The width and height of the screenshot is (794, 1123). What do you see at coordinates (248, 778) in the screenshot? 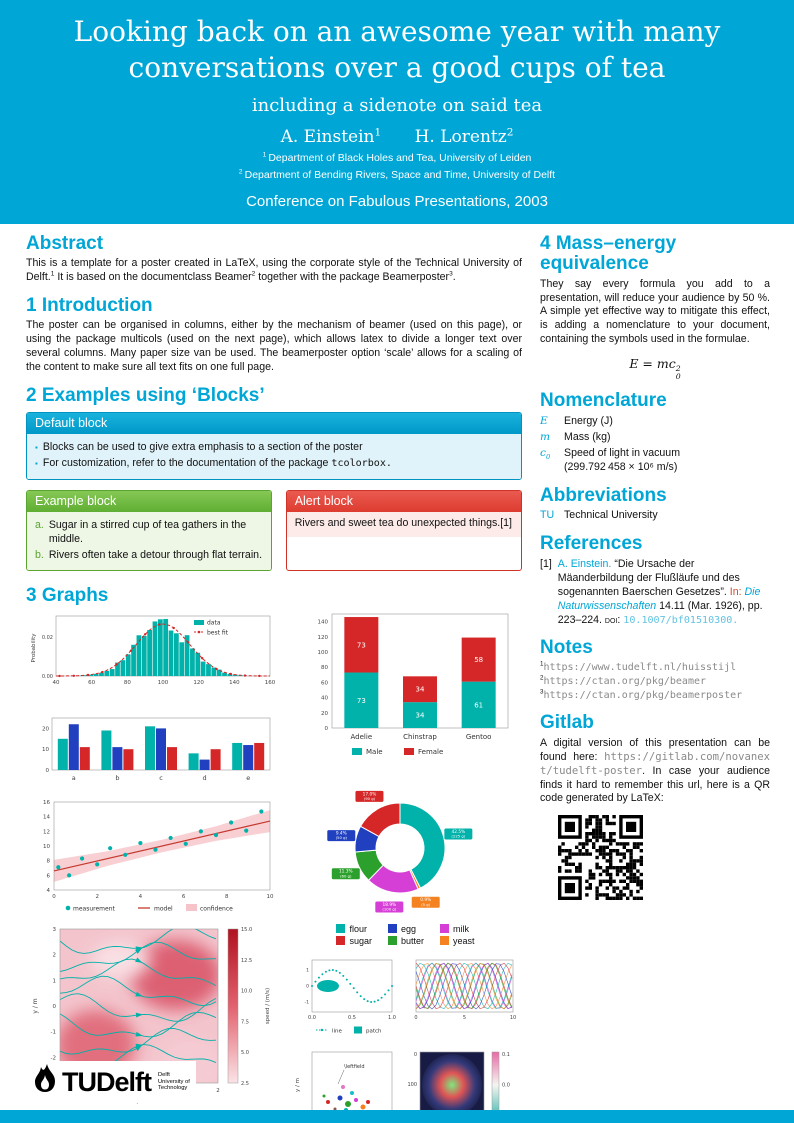
I see `svg-text: e` at bounding box center [248, 778].